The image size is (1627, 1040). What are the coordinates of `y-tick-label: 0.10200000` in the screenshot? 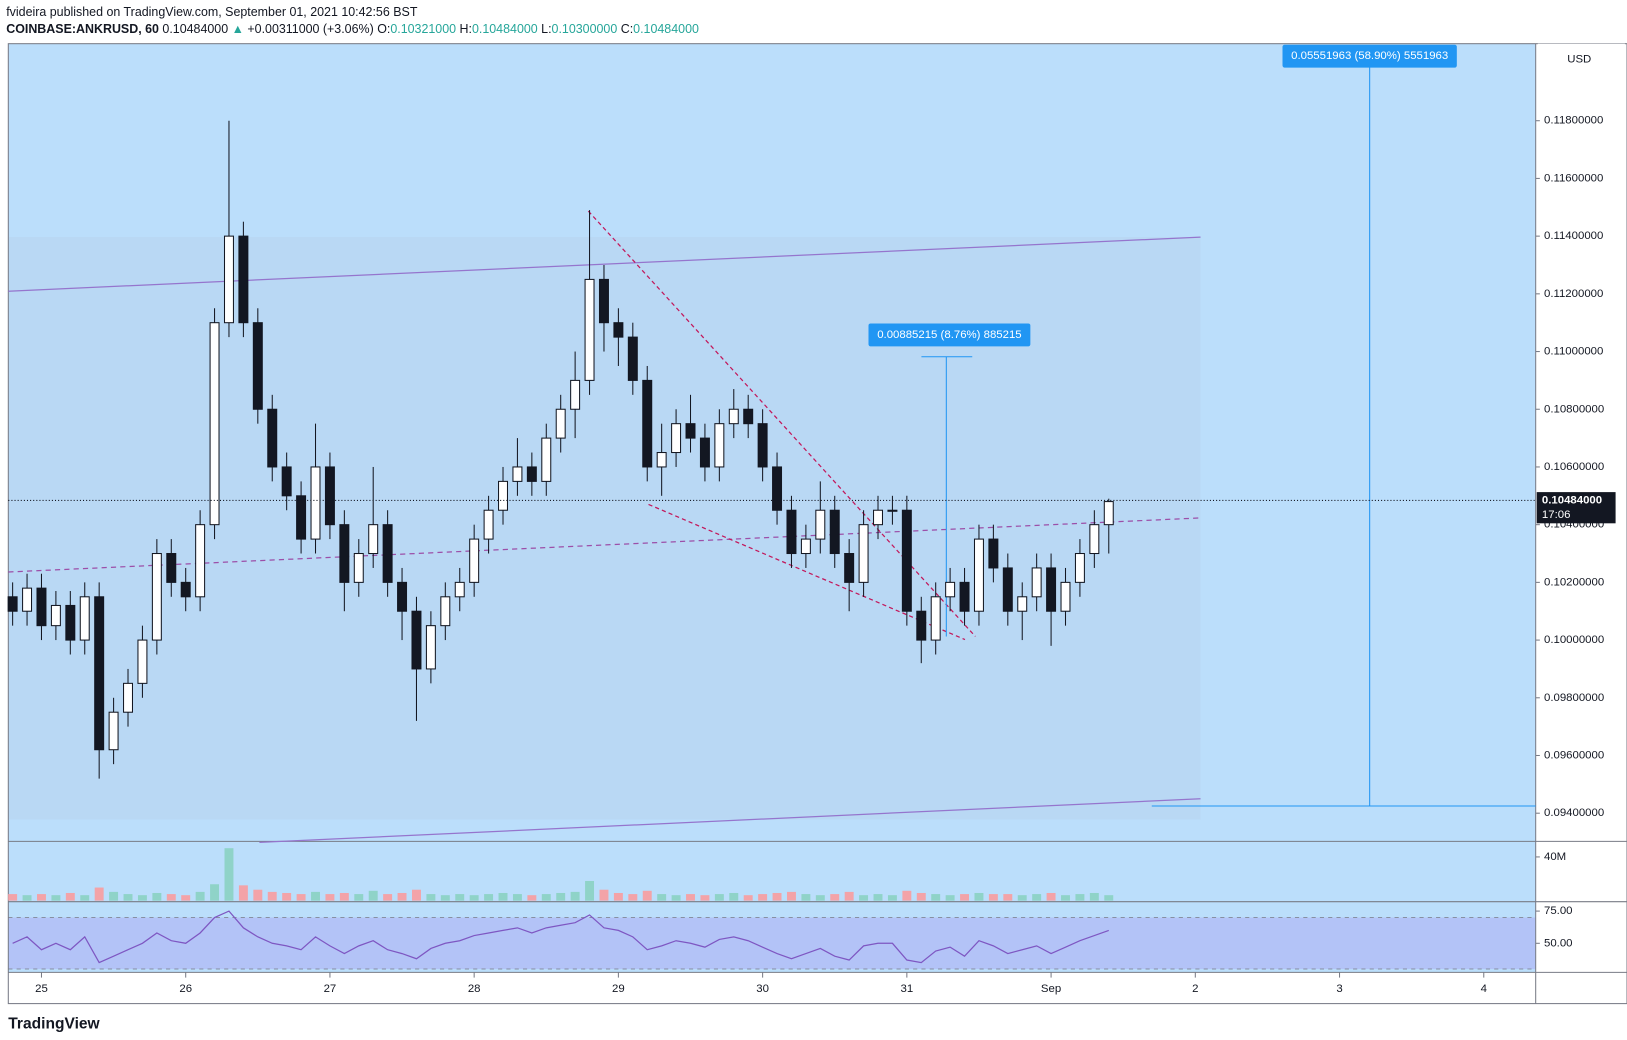 It's located at (1574, 582).